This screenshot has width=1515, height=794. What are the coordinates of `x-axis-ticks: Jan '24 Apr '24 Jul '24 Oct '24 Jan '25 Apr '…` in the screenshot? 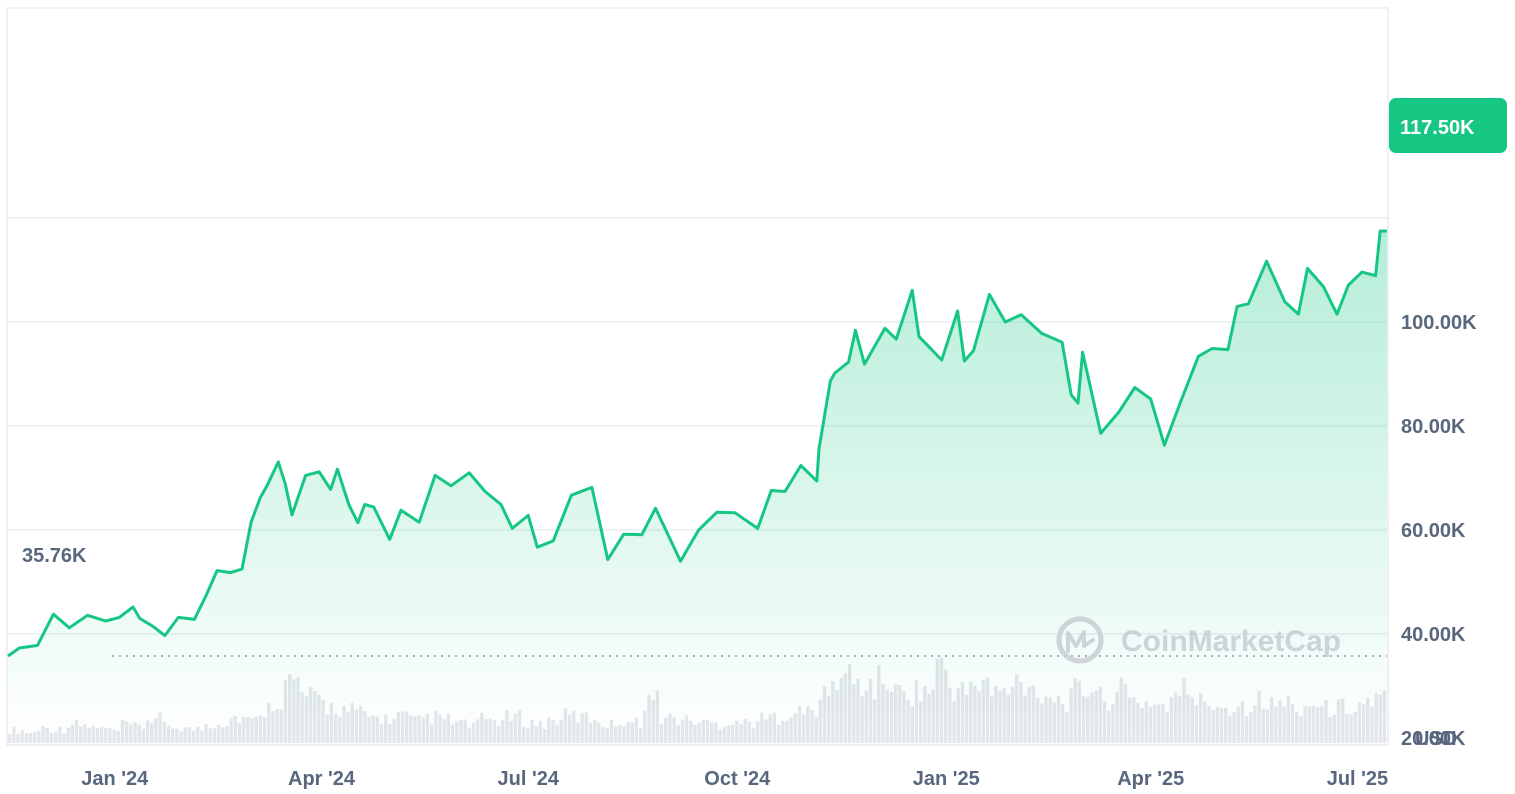 It's located at (734, 779).